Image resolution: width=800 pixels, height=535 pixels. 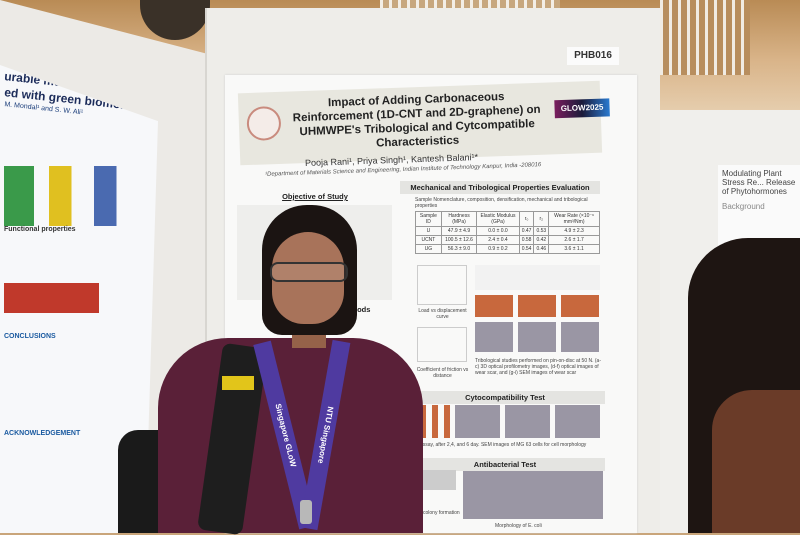 I want to click on td: 0.53, so click(x=541, y=231).